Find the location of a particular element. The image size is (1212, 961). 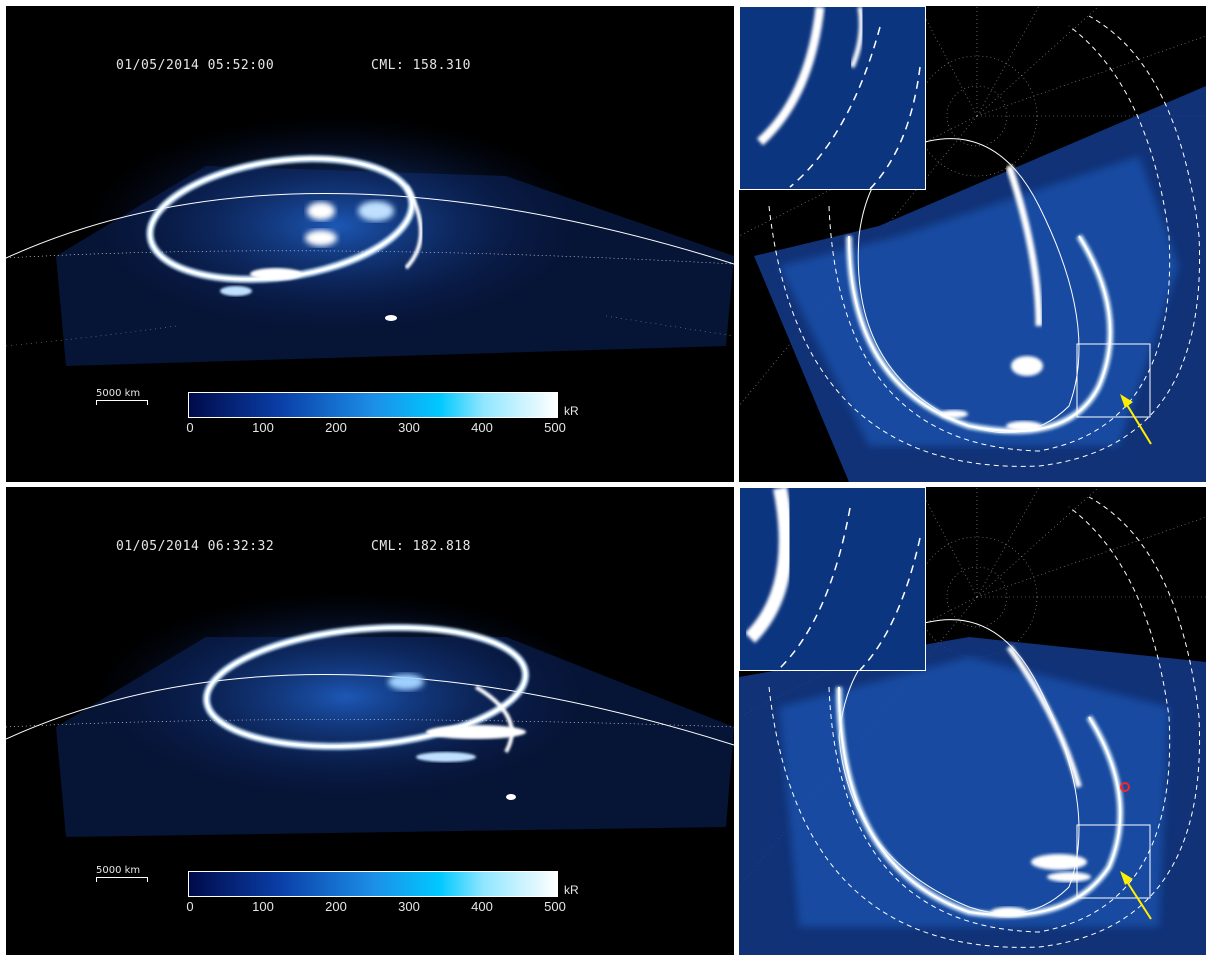

timestamp-label: 01/05/2014 05:52:00 is located at coordinates (195, 65).